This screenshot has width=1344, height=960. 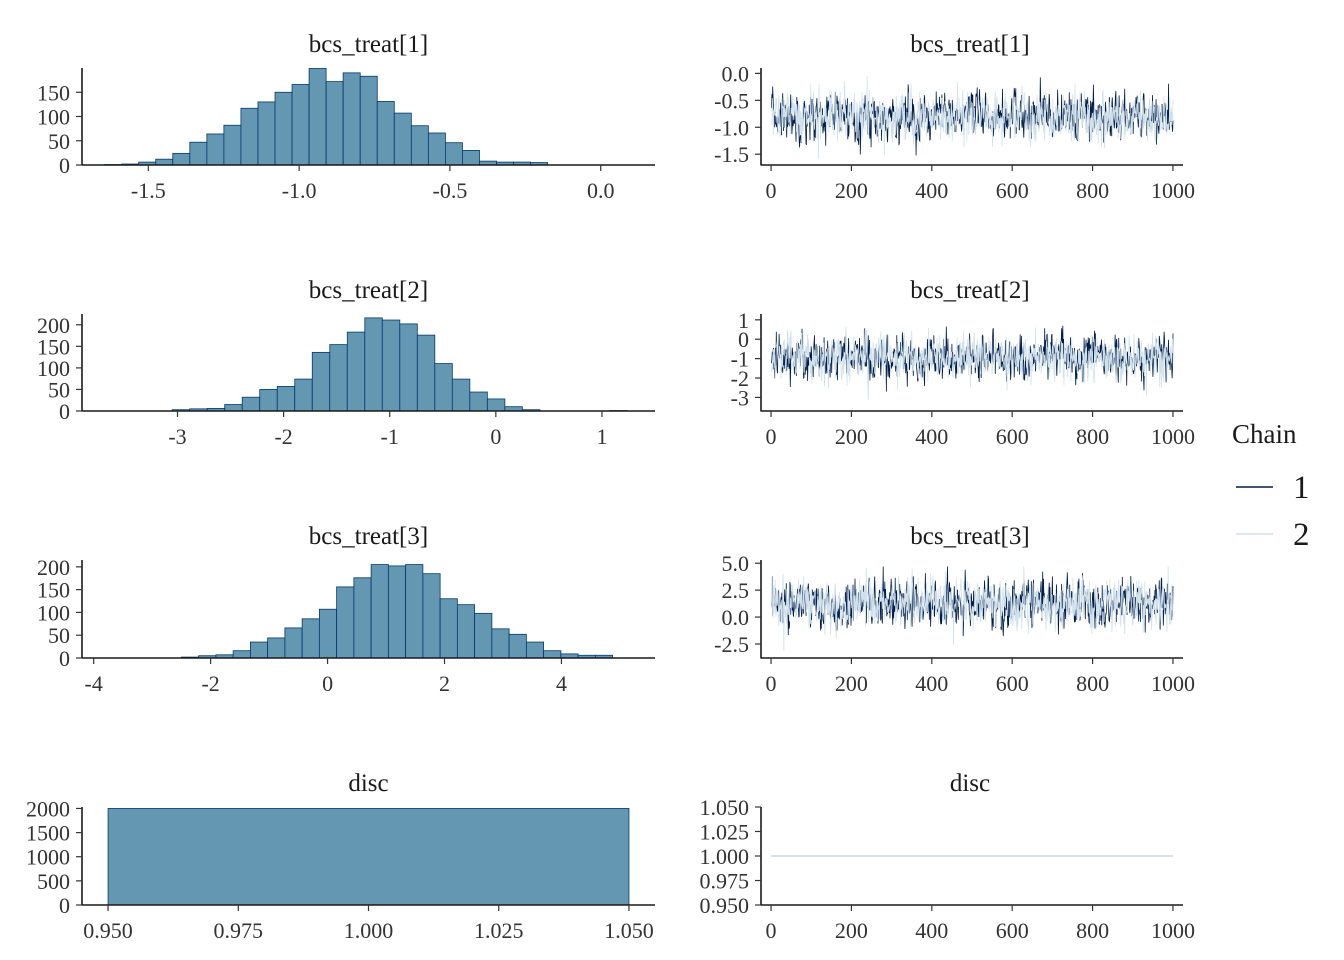 I want to click on x-tick-label: 4, so click(x=561, y=683).